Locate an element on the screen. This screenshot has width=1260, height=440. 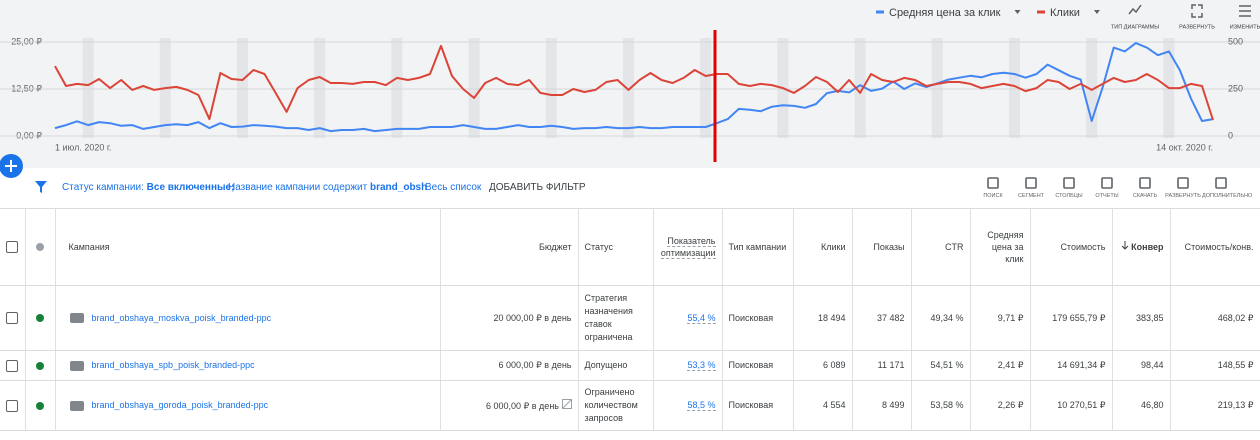
optimization-score: 58,5 % is located at coordinates (701, 405).